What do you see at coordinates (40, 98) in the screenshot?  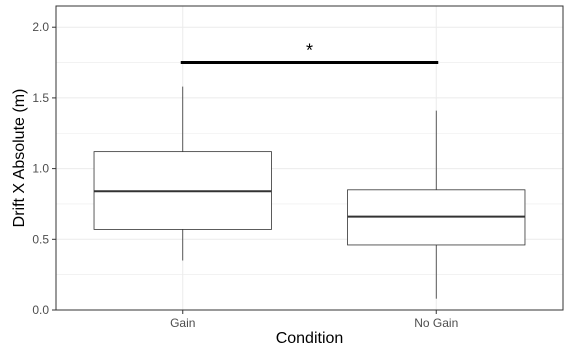 I see `y-tick-label: 1.5` at bounding box center [40, 98].